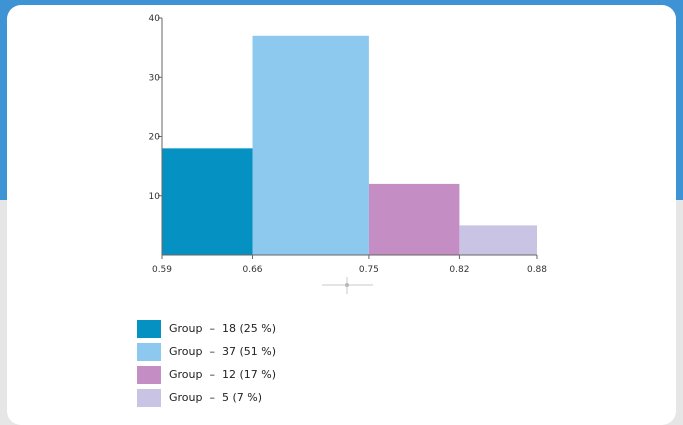 The height and width of the screenshot is (425, 683). What do you see at coordinates (155, 78) in the screenshot?
I see `y-tick-label: 30` at bounding box center [155, 78].